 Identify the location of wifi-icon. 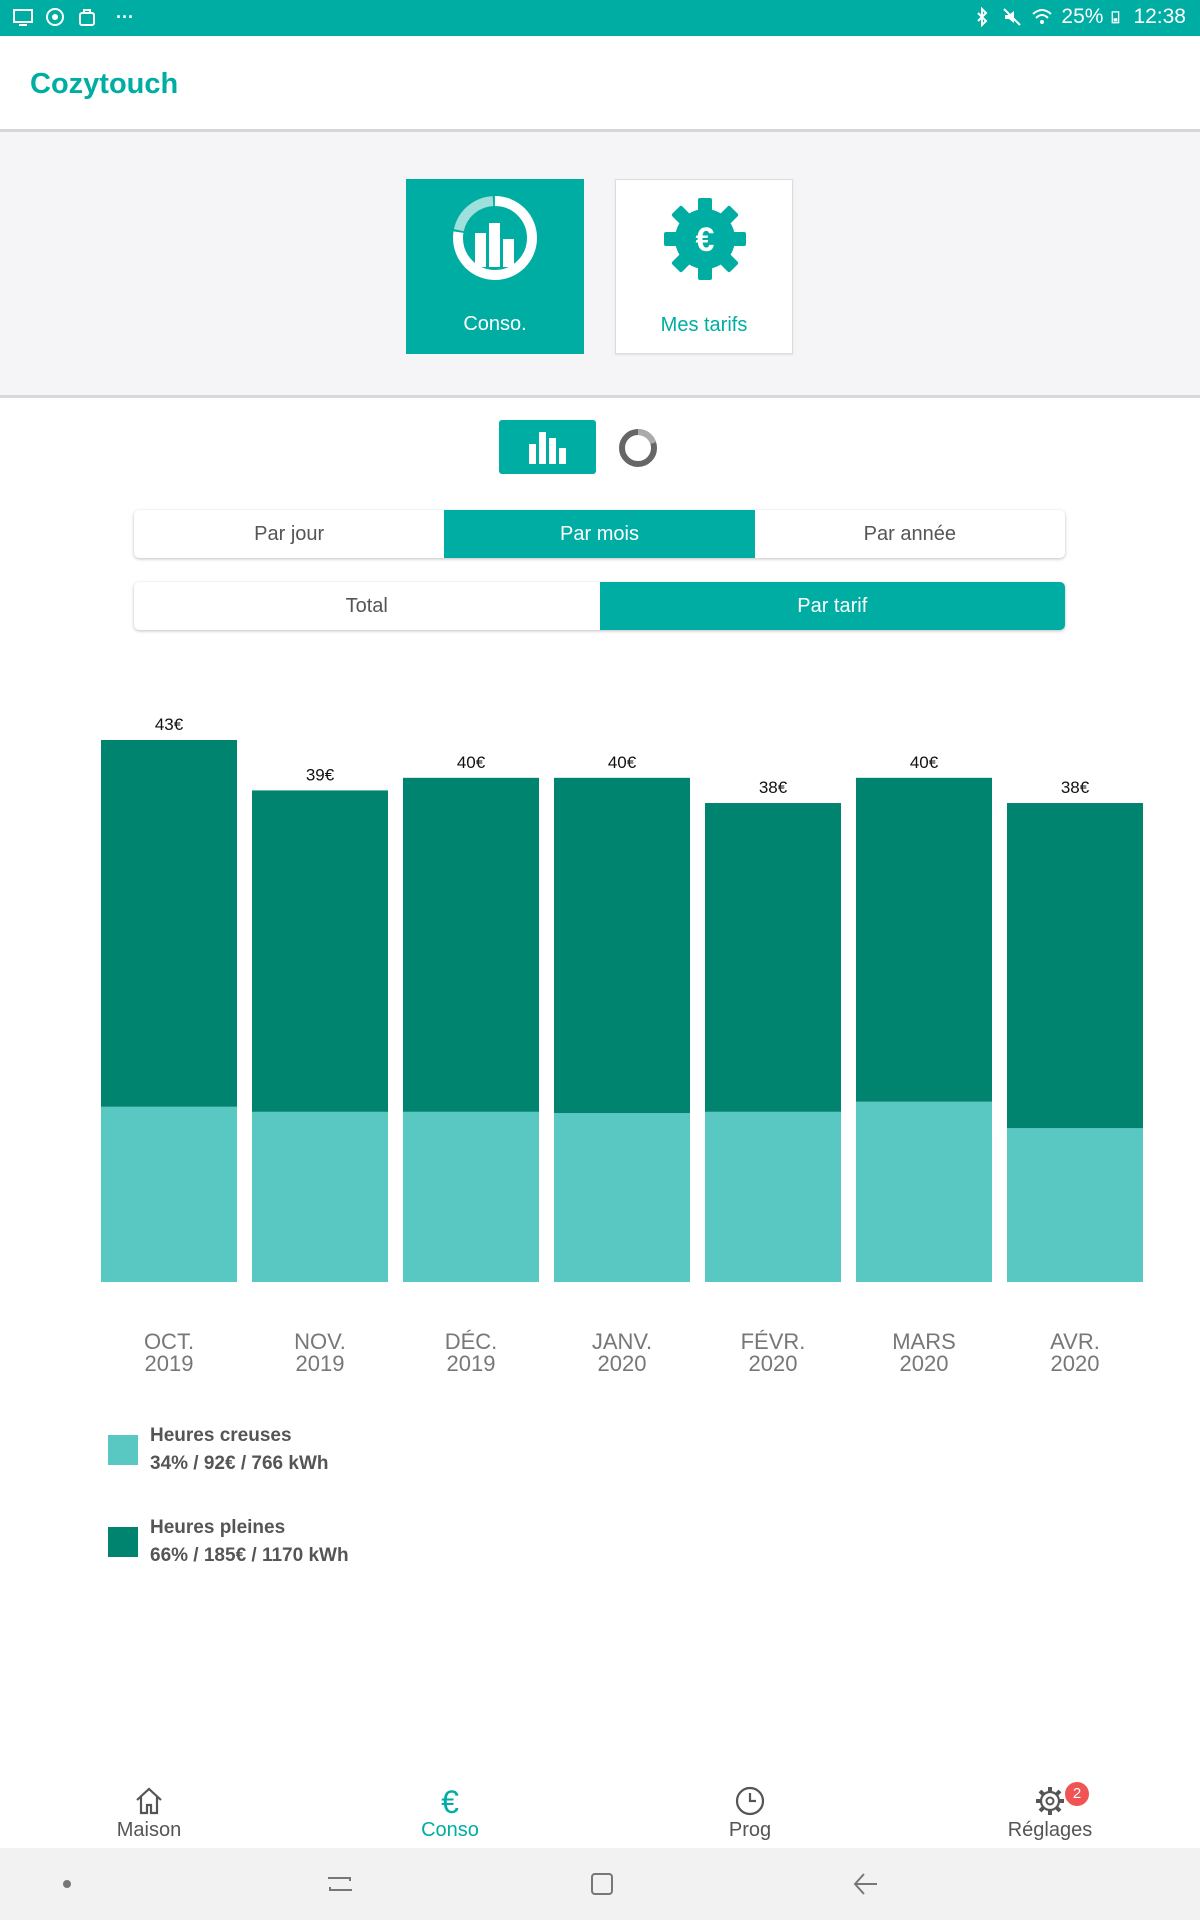
(1042, 16).